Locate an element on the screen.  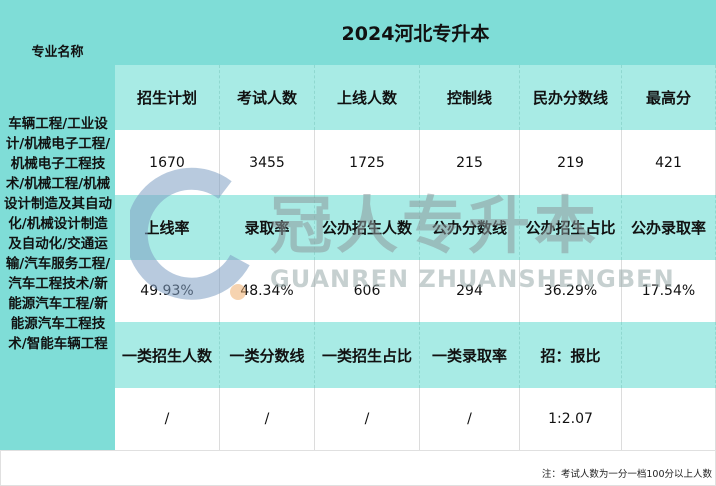
table-cell: 606 is located at coordinates (367, 291).